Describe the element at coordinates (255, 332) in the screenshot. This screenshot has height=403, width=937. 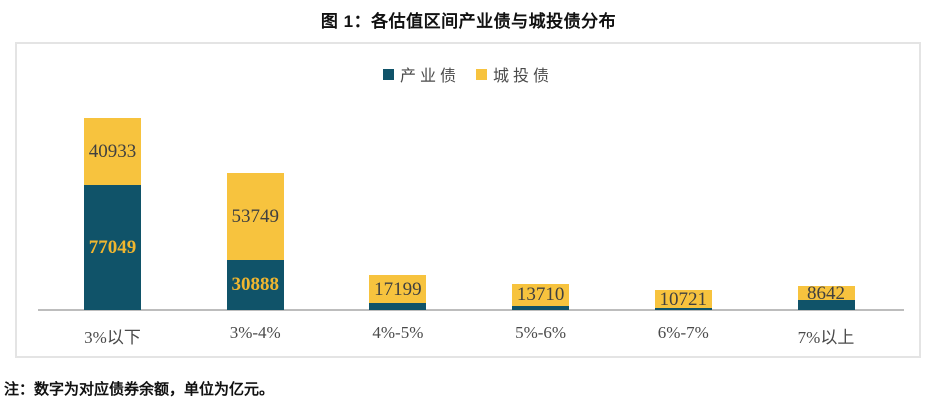
I see `x-axis-label: 3%-4%` at that location.